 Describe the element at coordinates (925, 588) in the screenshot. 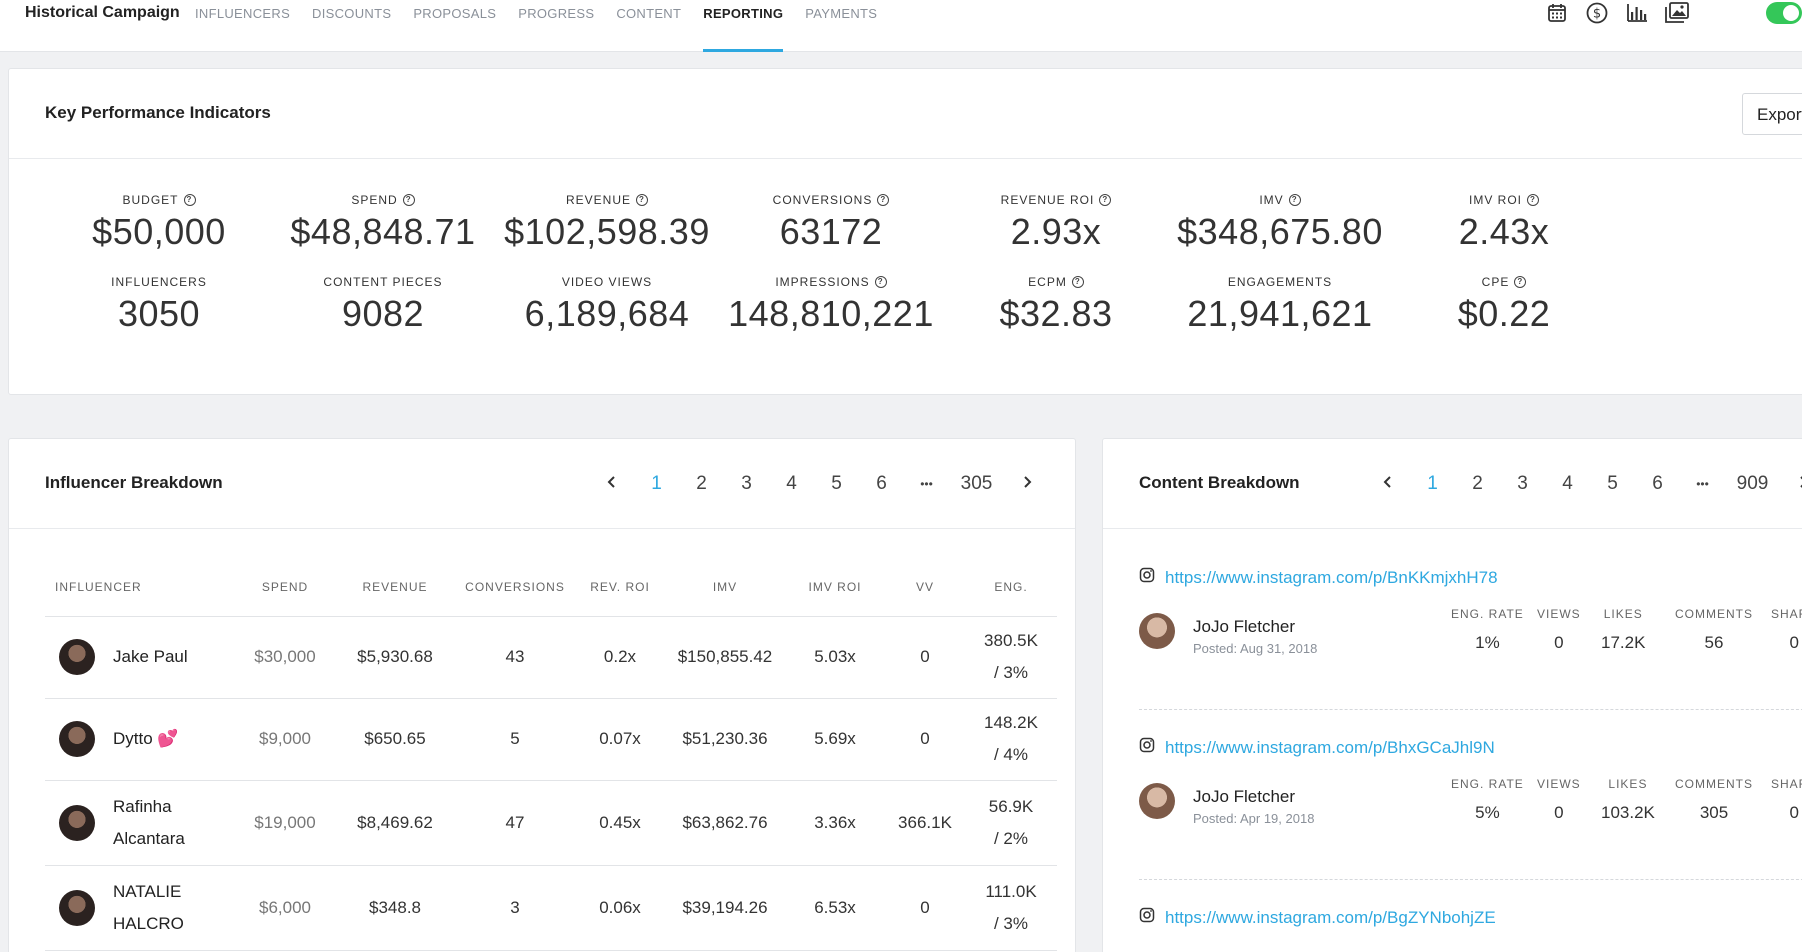

I see `column-header-vv: VV` at that location.